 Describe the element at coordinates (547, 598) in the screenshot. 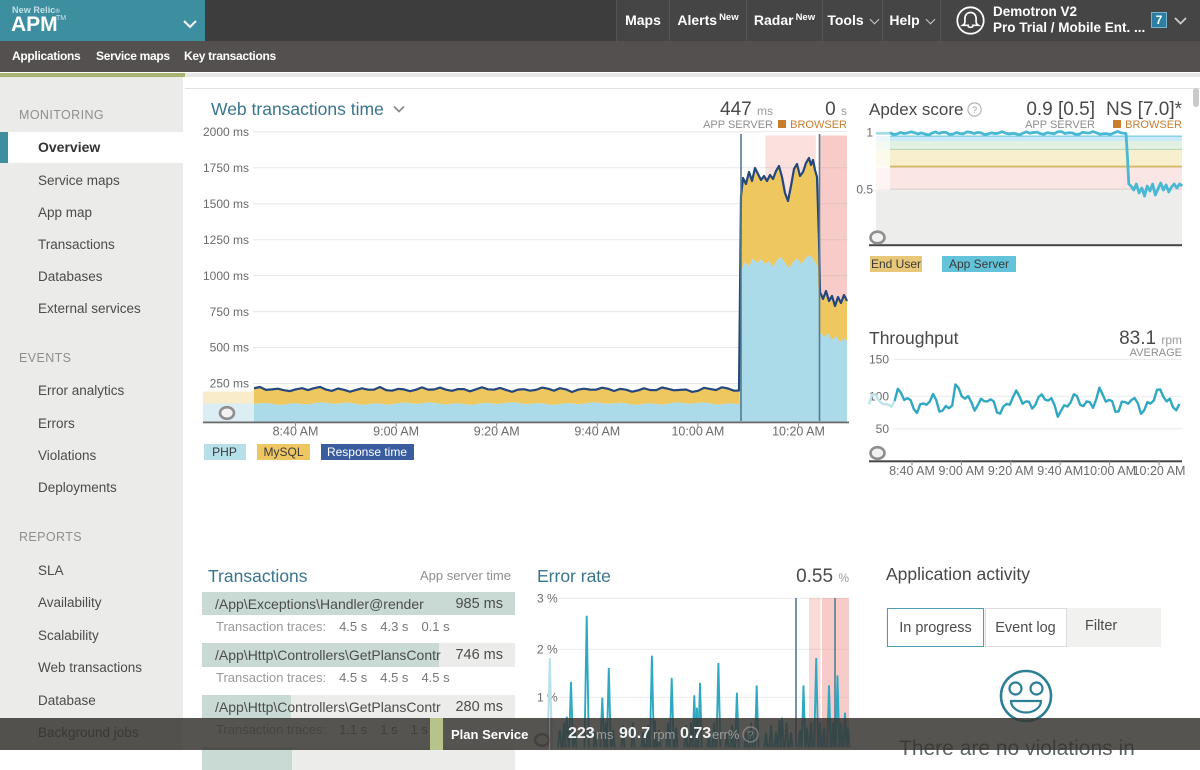

I see `svg-text: 3 %` at that location.